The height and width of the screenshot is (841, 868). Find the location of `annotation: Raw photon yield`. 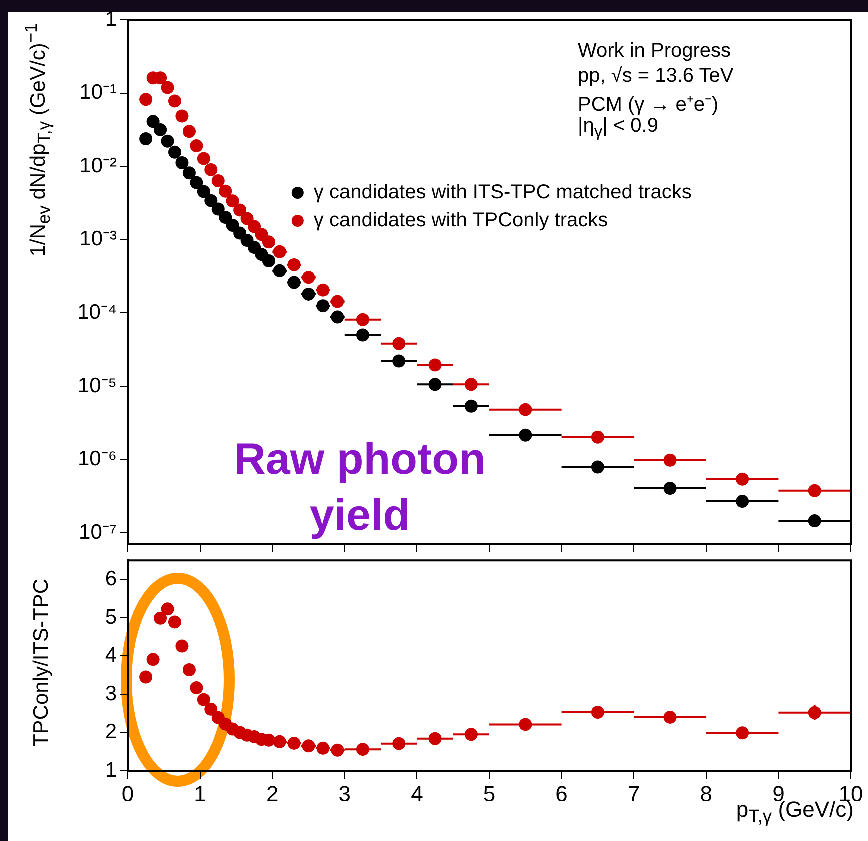

annotation: Raw photon yield is located at coordinates (360, 488).